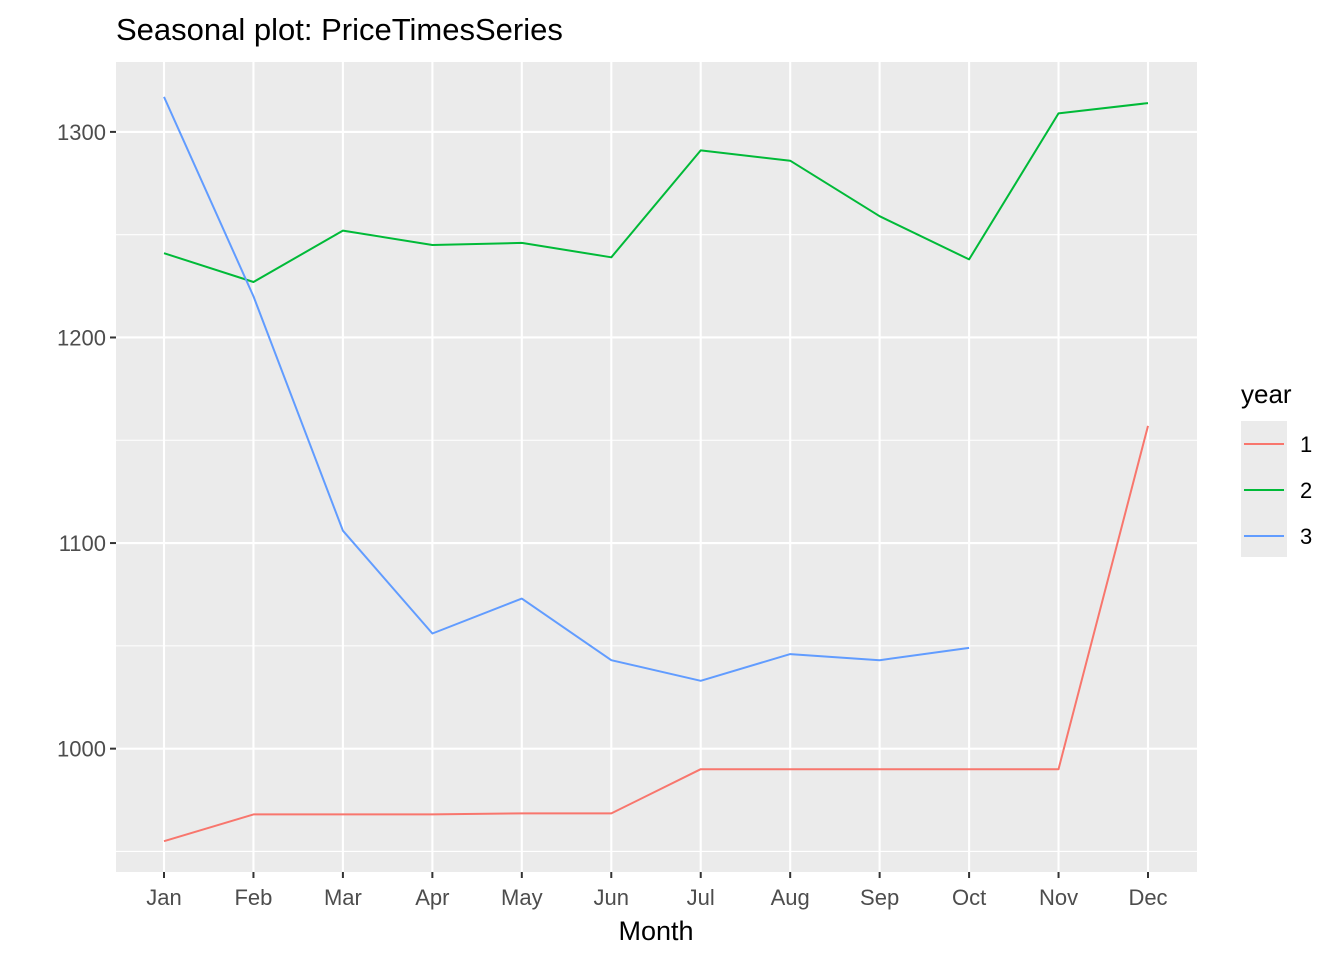  Describe the element at coordinates (657, 891) in the screenshot. I see `x-axis: Jan Feb Mar Apr May Jun Jul Aug Sep Oct Nov Dec` at that location.